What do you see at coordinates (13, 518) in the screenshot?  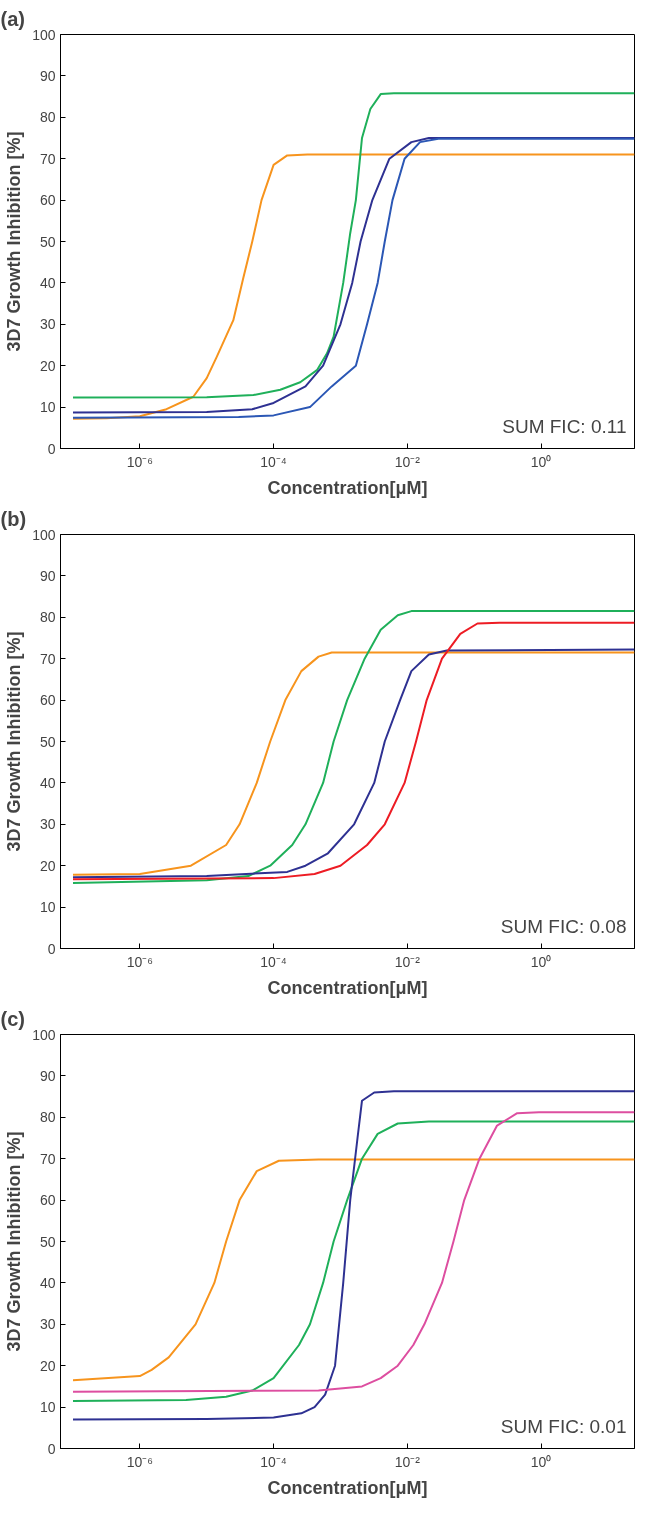 I see `chart-title: (b)` at bounding box center [13, 518].